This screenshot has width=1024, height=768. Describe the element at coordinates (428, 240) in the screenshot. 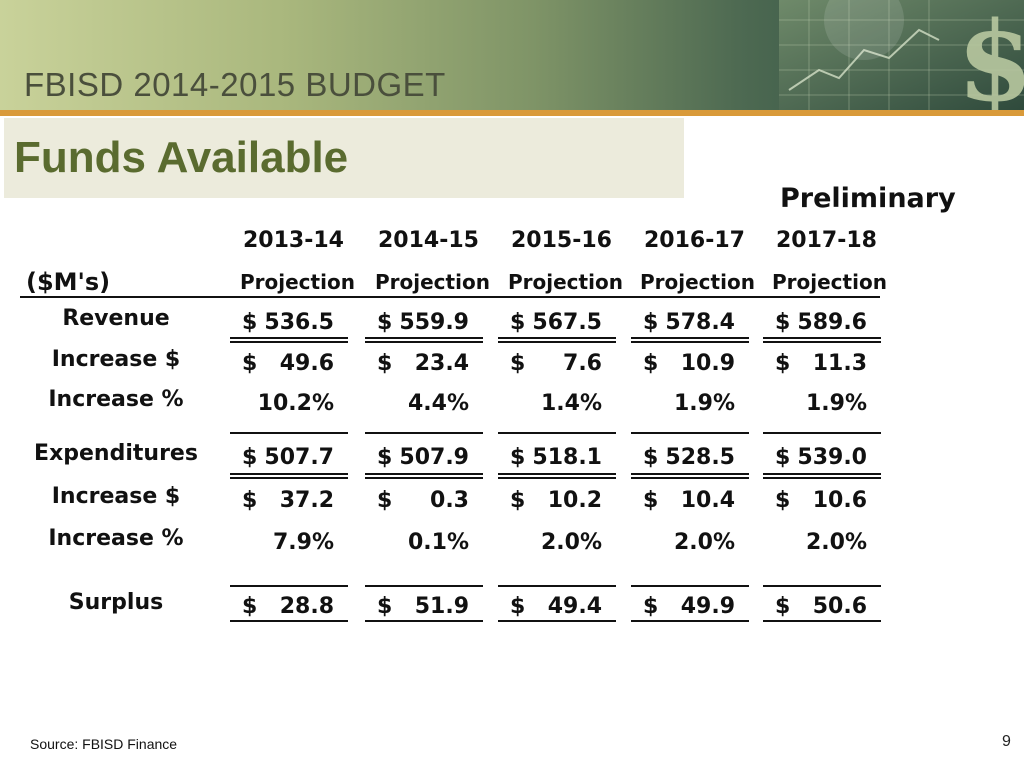

I see `column-year: 2014-15` at that location.